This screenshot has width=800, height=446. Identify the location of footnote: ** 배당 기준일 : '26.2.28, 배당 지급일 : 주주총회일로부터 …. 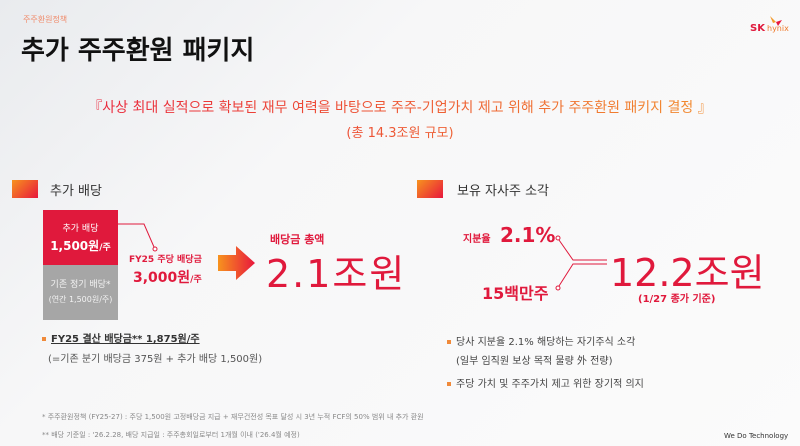
(171, 435).